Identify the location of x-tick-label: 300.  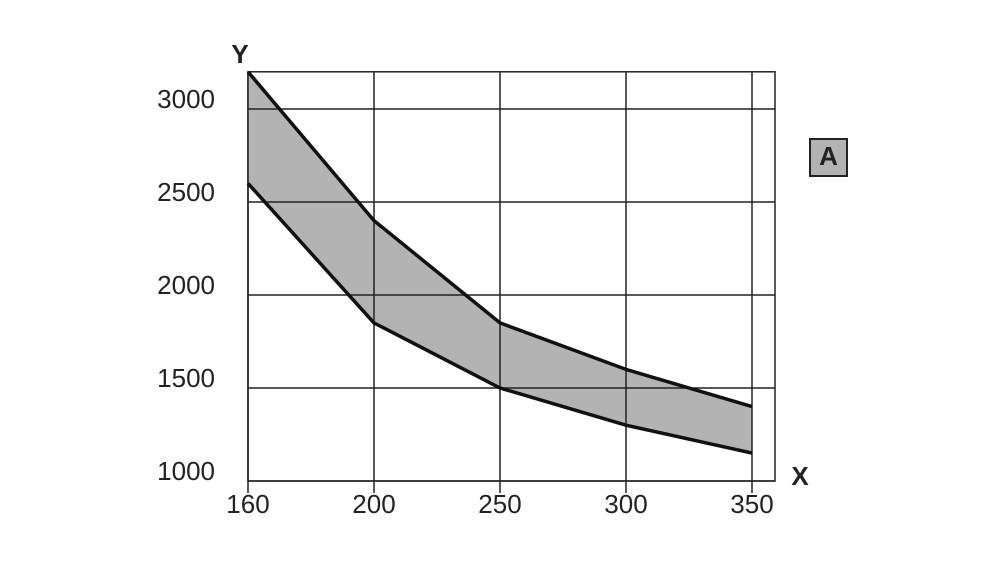
(625, 504).